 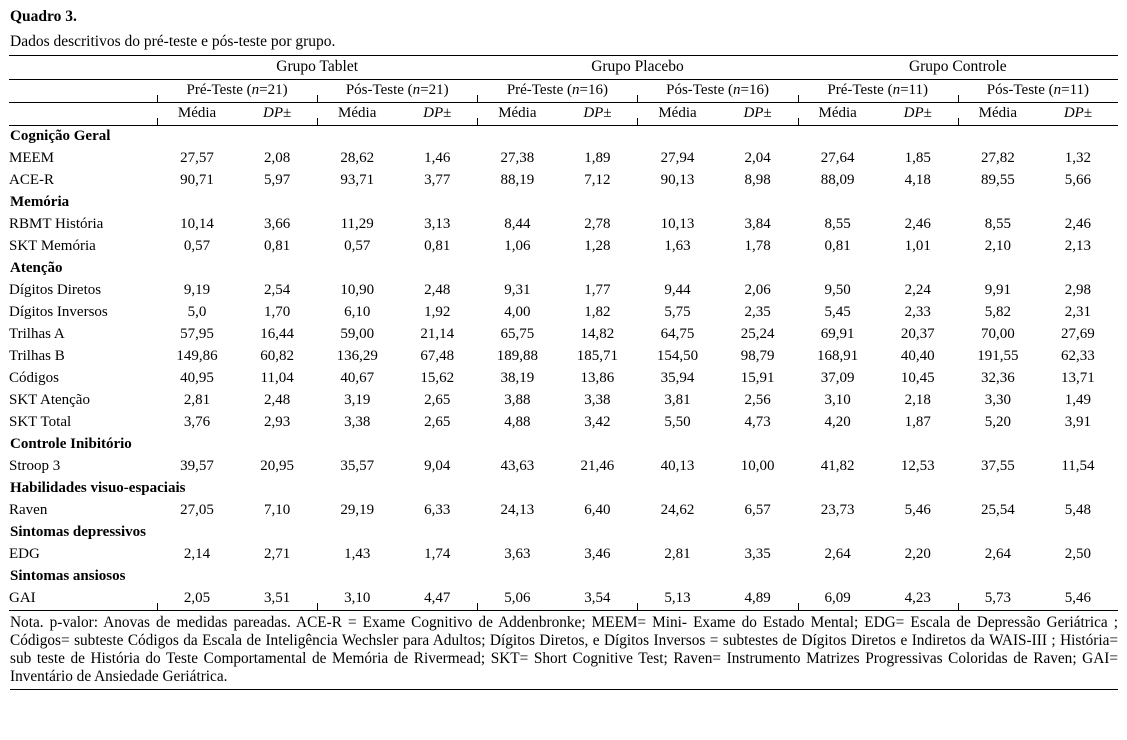 What do you see at coordinates (877, 91) in the screenshot?
I see `test-header-controle-pre: Pré-Teste (n=11)` at bounding box center [877, 91].